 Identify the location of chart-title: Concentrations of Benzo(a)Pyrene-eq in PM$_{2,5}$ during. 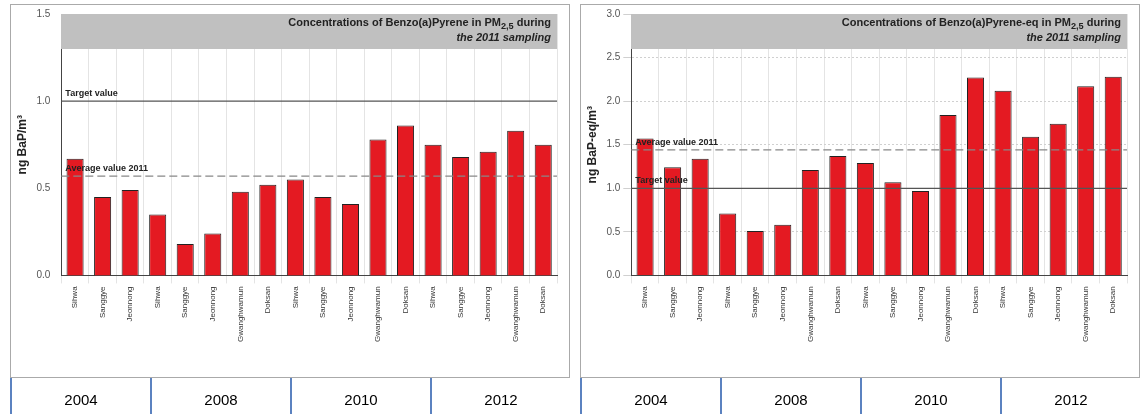
(980, 24).